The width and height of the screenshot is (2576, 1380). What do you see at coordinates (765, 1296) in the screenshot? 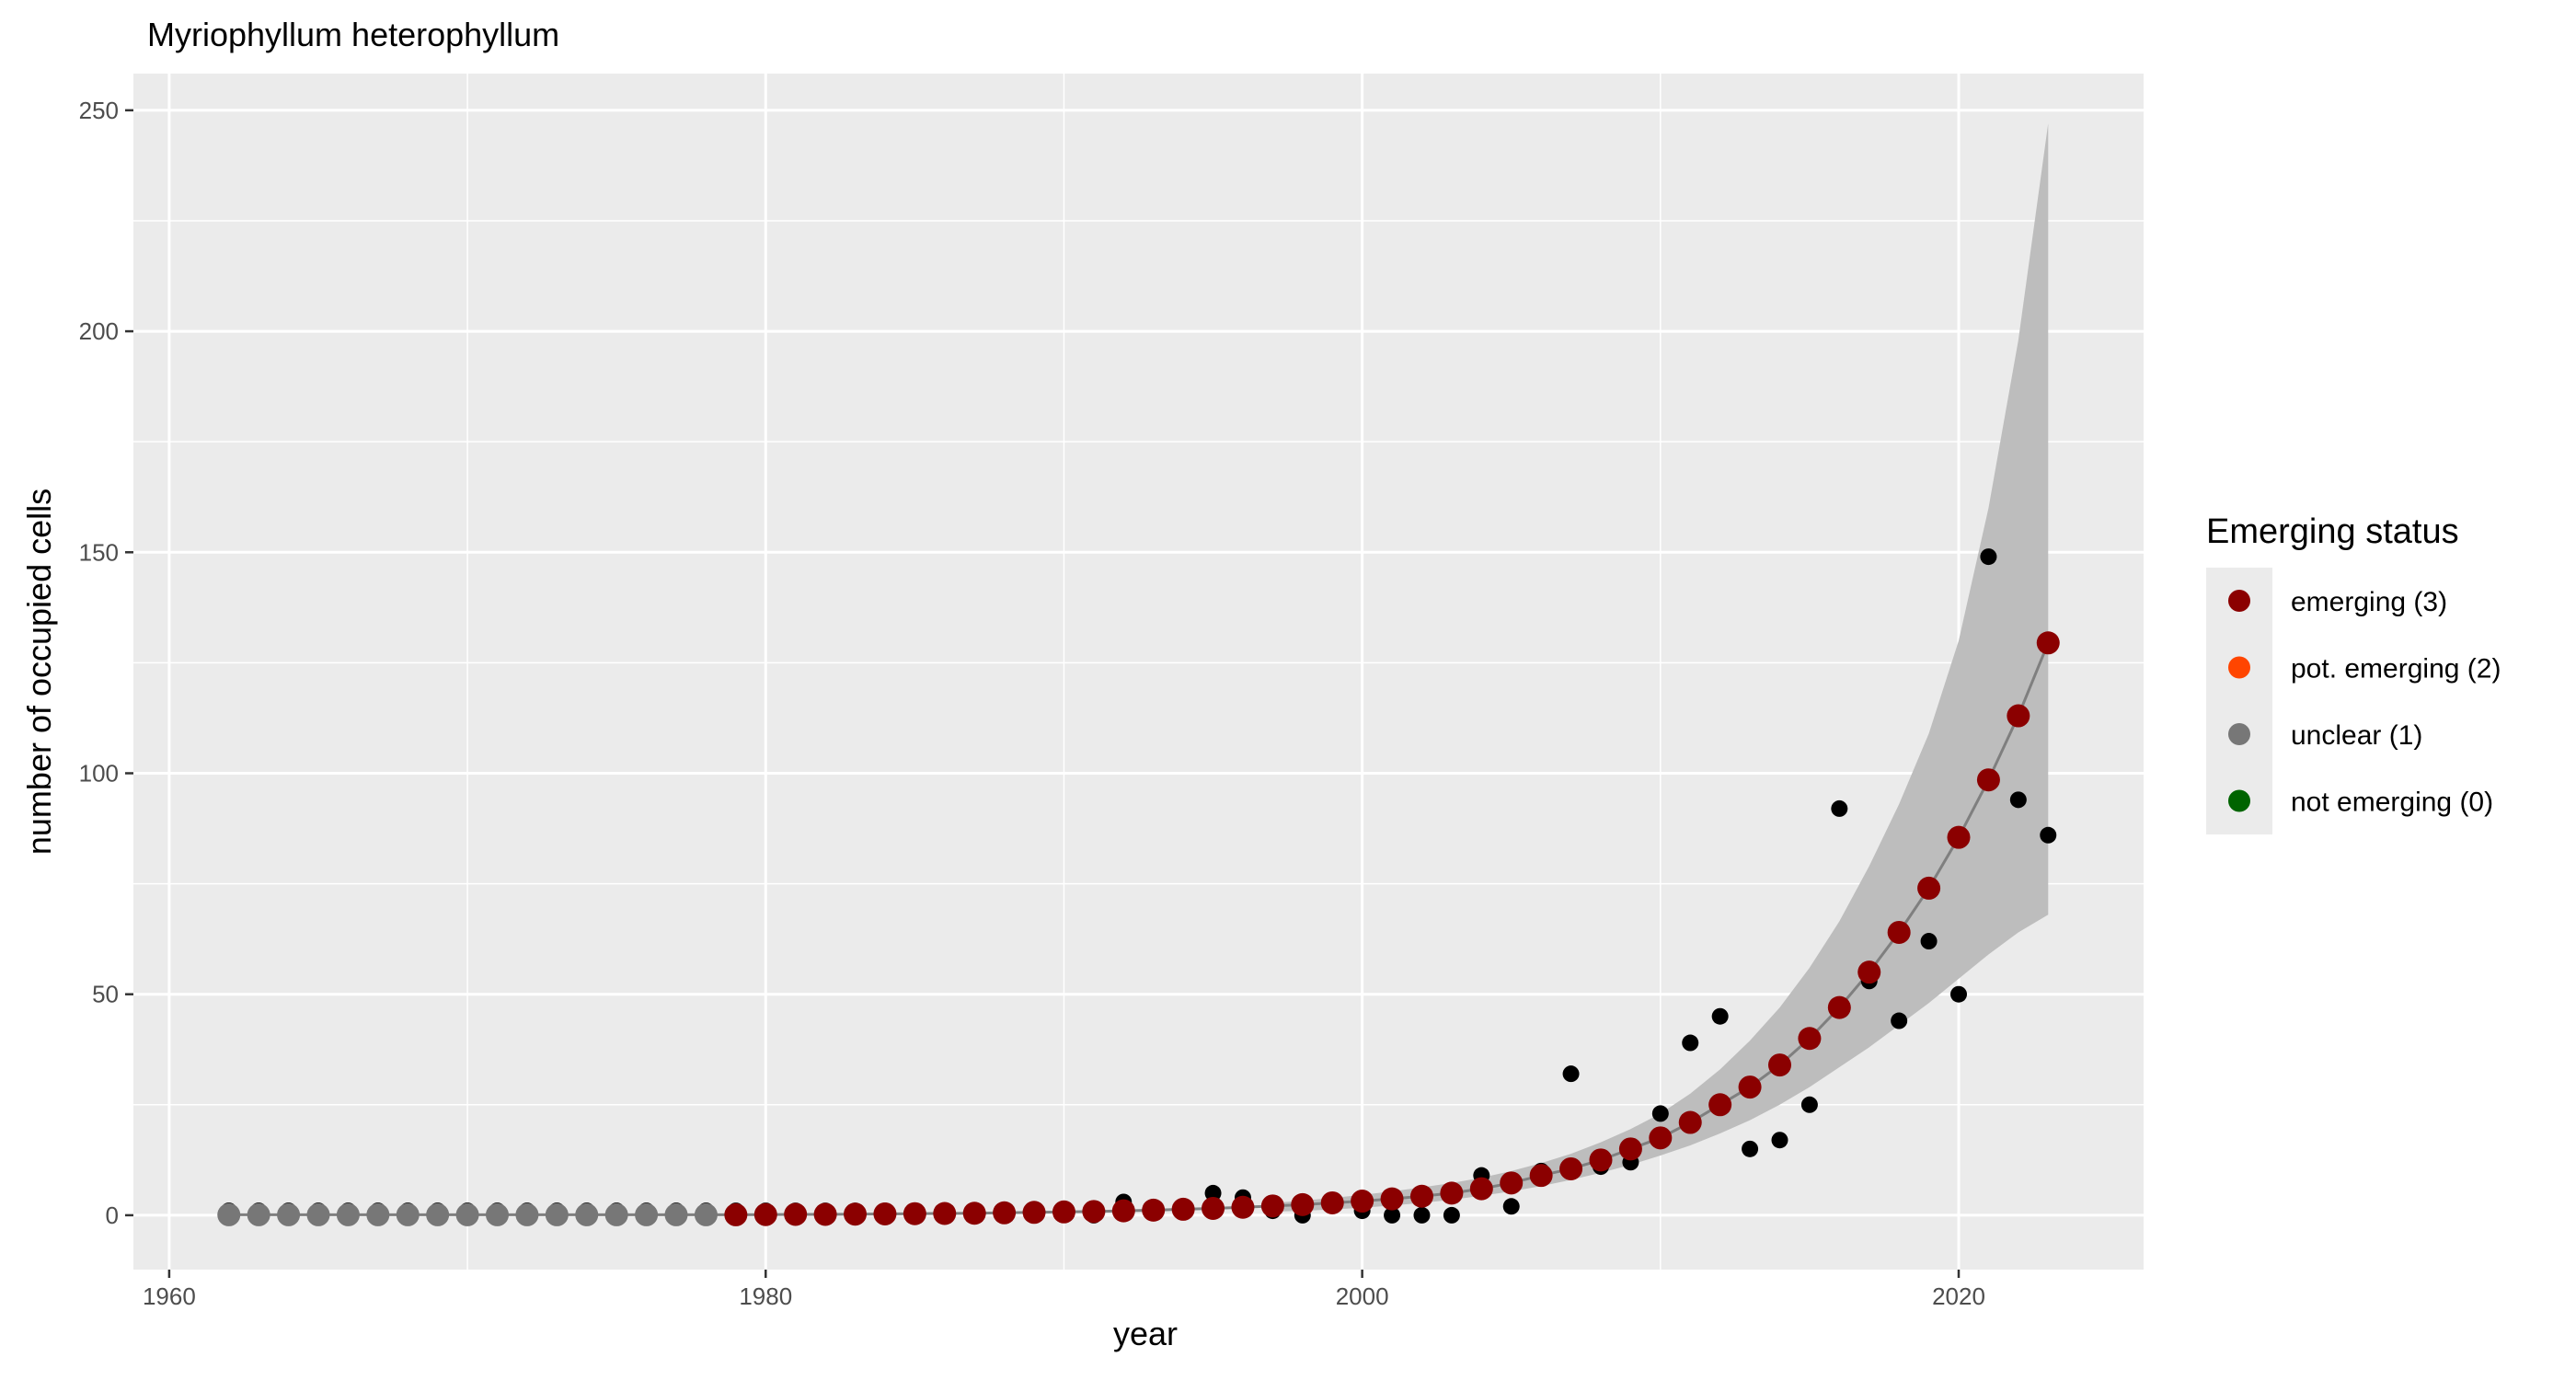
I see `x-tick-label: 1980` at bounding box center [765, 1296].